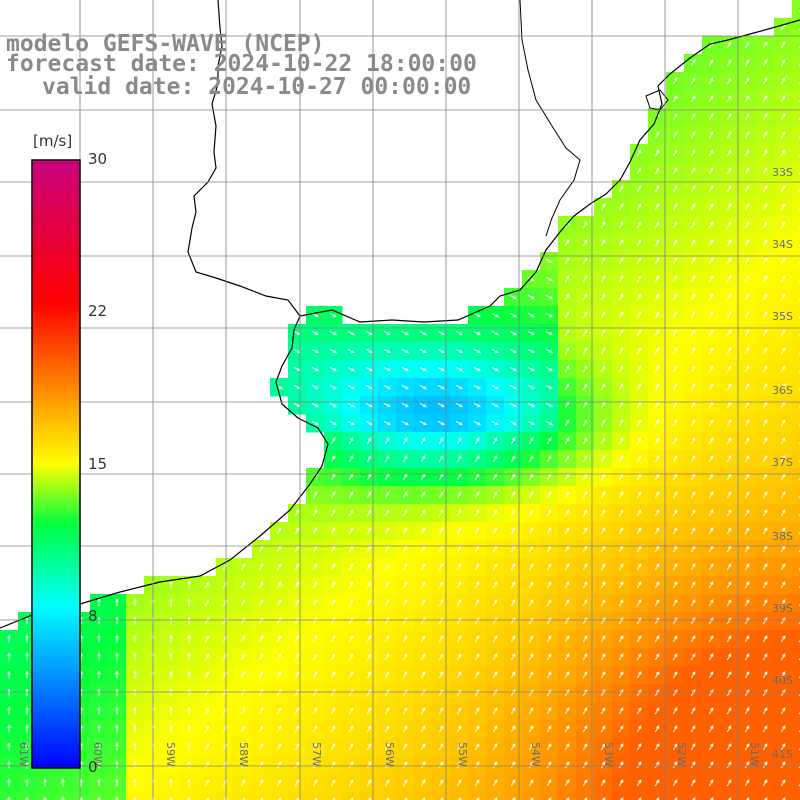 This screenshot has width=800, height=800. What do you see at coordinates (316, 754) in the screenshot?
I see `longitude-label: 57W` at bounding box center [316, 754].